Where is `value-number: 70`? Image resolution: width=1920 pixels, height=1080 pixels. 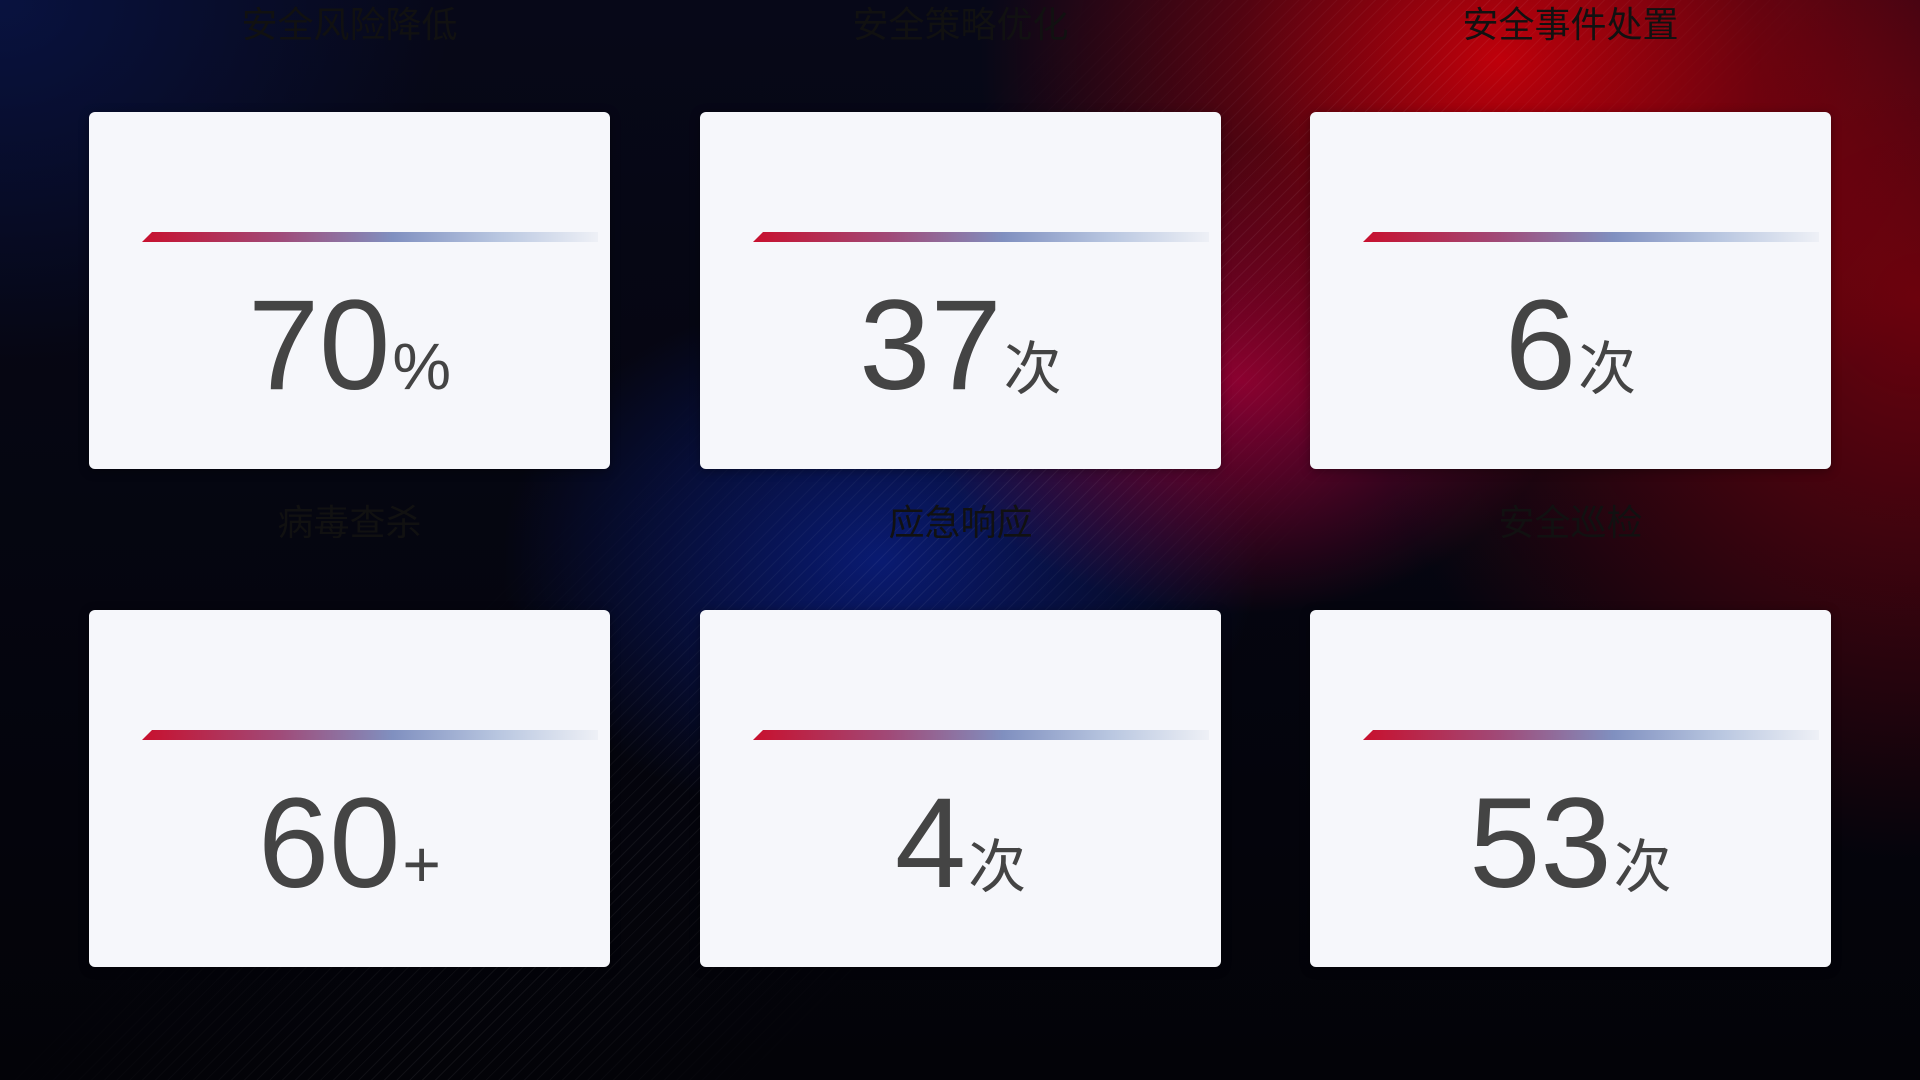 value-number: 70 is located at coordinates (319, 345).